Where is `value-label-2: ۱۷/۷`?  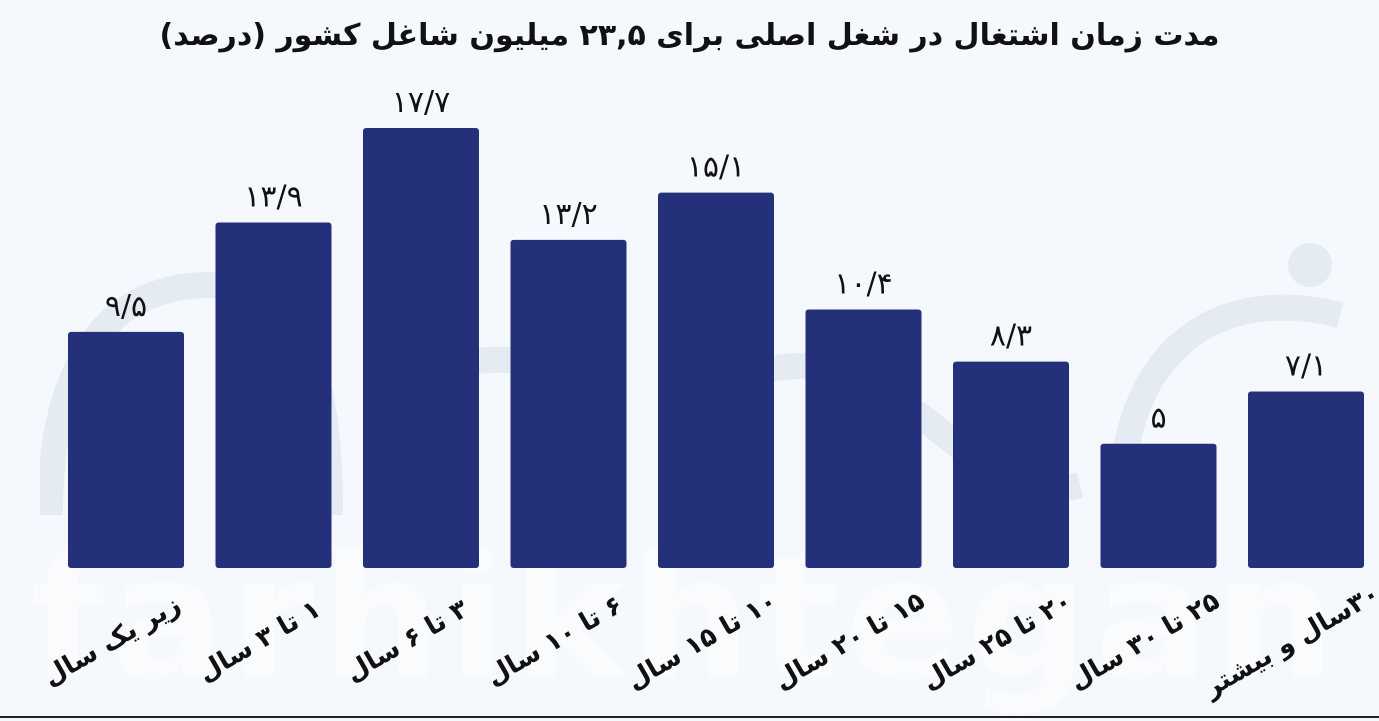 value-label-2: ۱۷/۷ is located at coordinates (421, 102).